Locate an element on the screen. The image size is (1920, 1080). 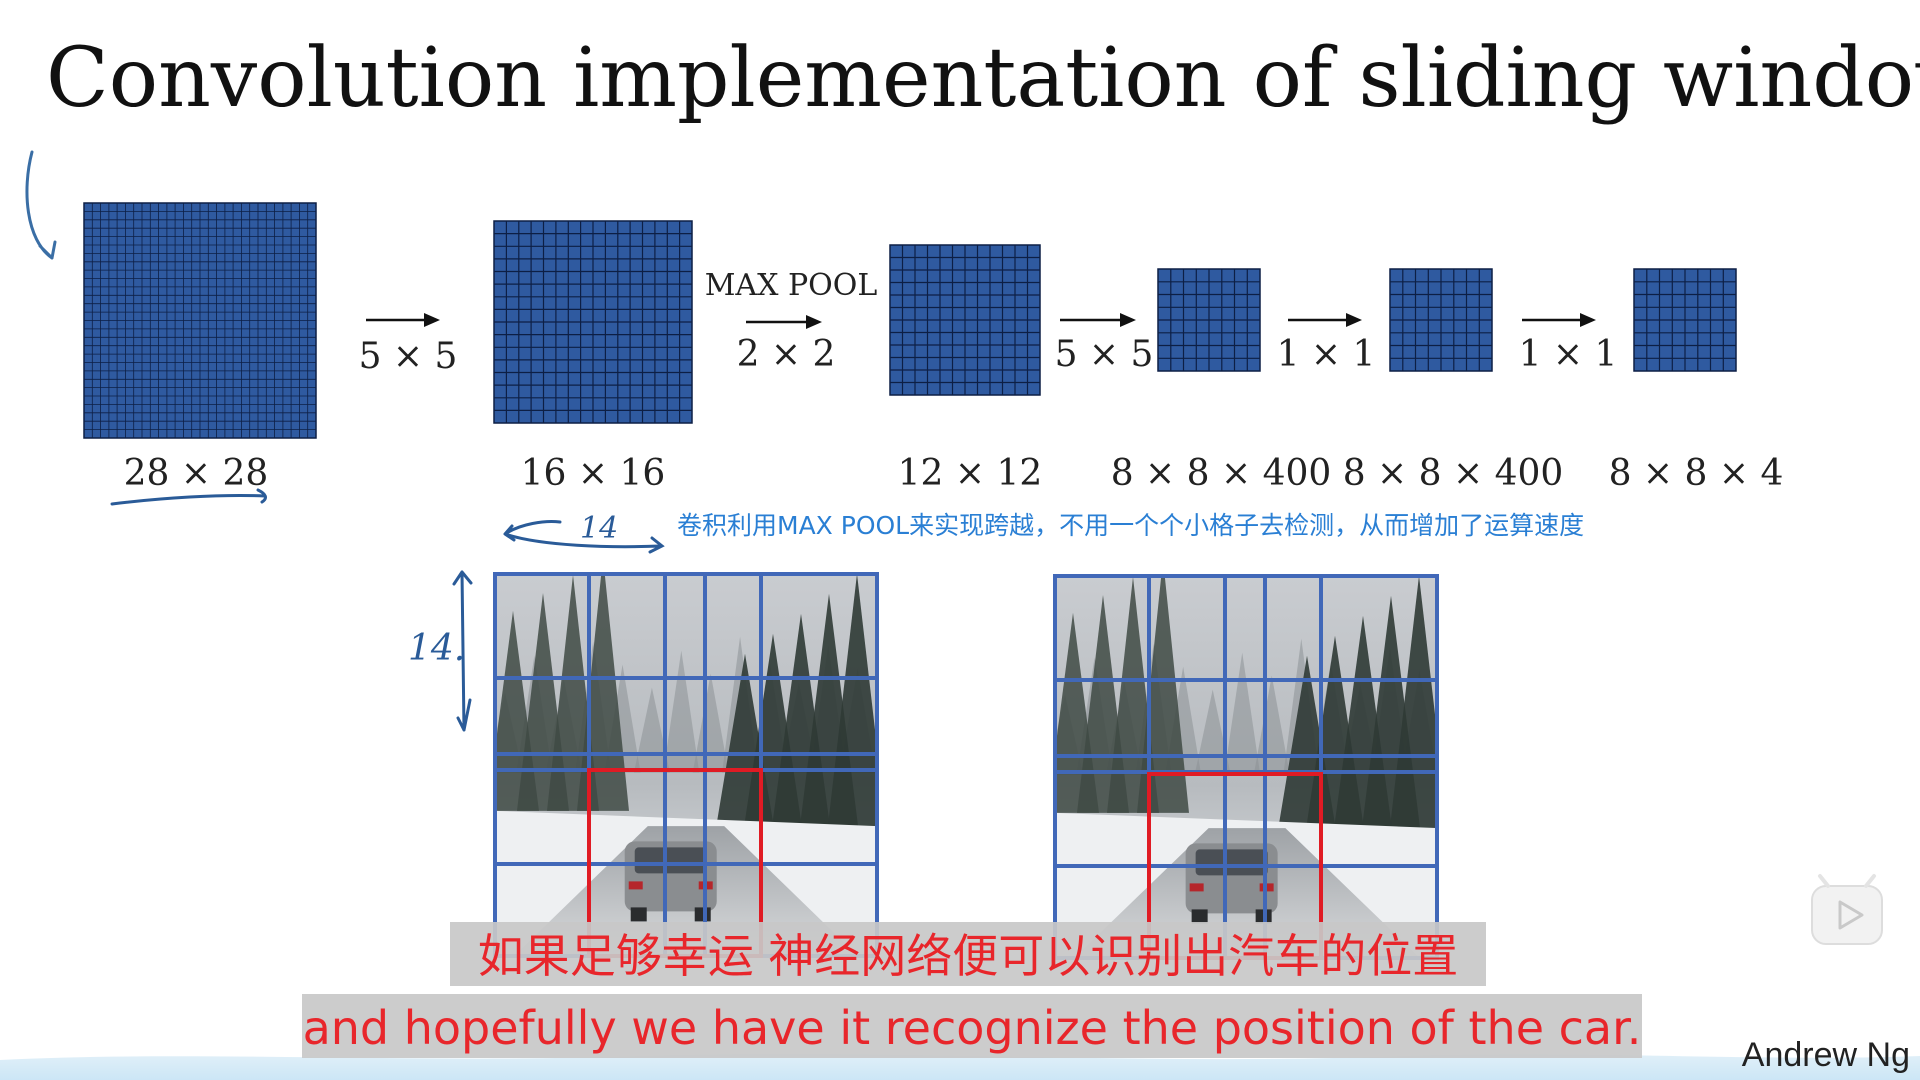
author-credit: Andrew Ng is located at coordinates (1826, 1055).